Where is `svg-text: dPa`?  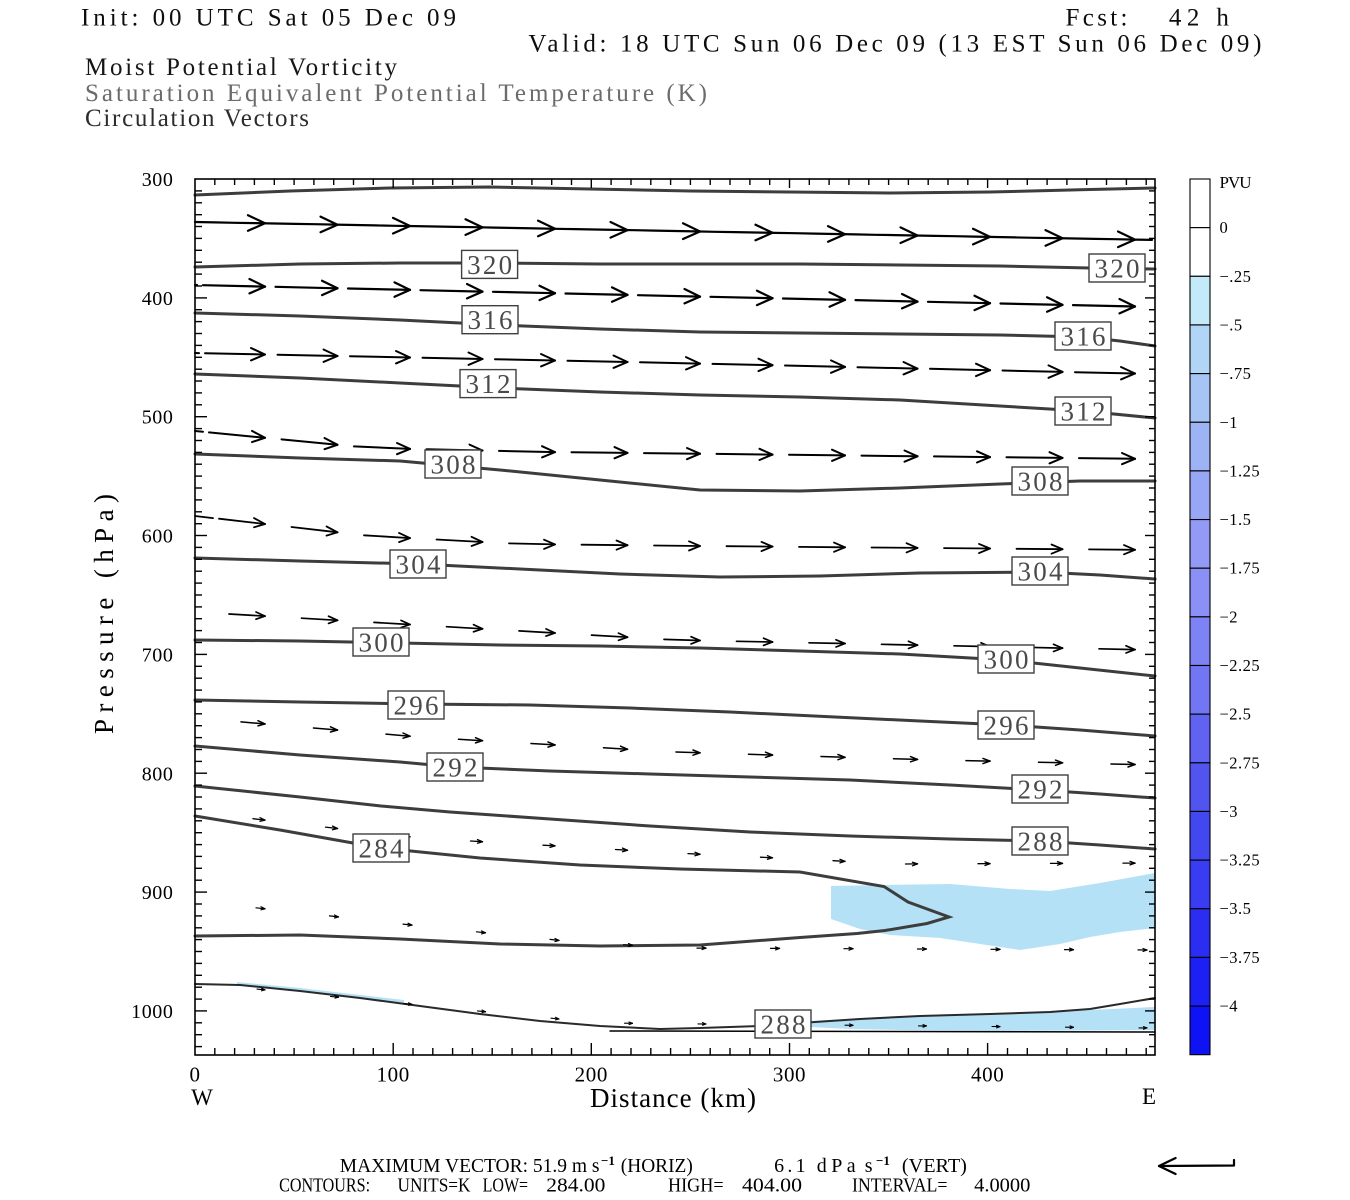 svg-text: dPa is located at coordinates (836, 1166).